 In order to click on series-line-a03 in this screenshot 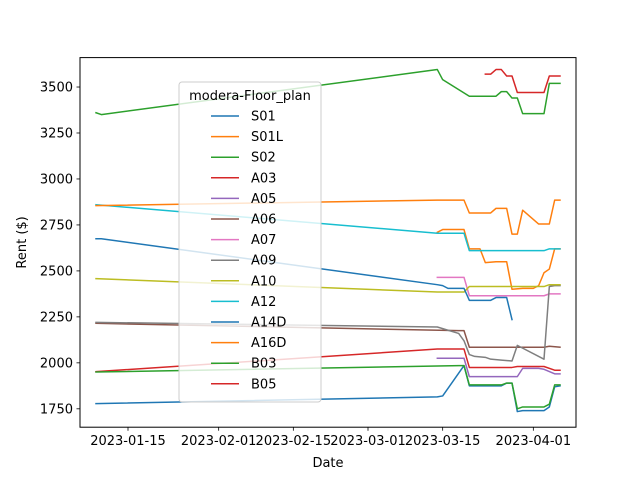, I will do `click(328, 360)`.